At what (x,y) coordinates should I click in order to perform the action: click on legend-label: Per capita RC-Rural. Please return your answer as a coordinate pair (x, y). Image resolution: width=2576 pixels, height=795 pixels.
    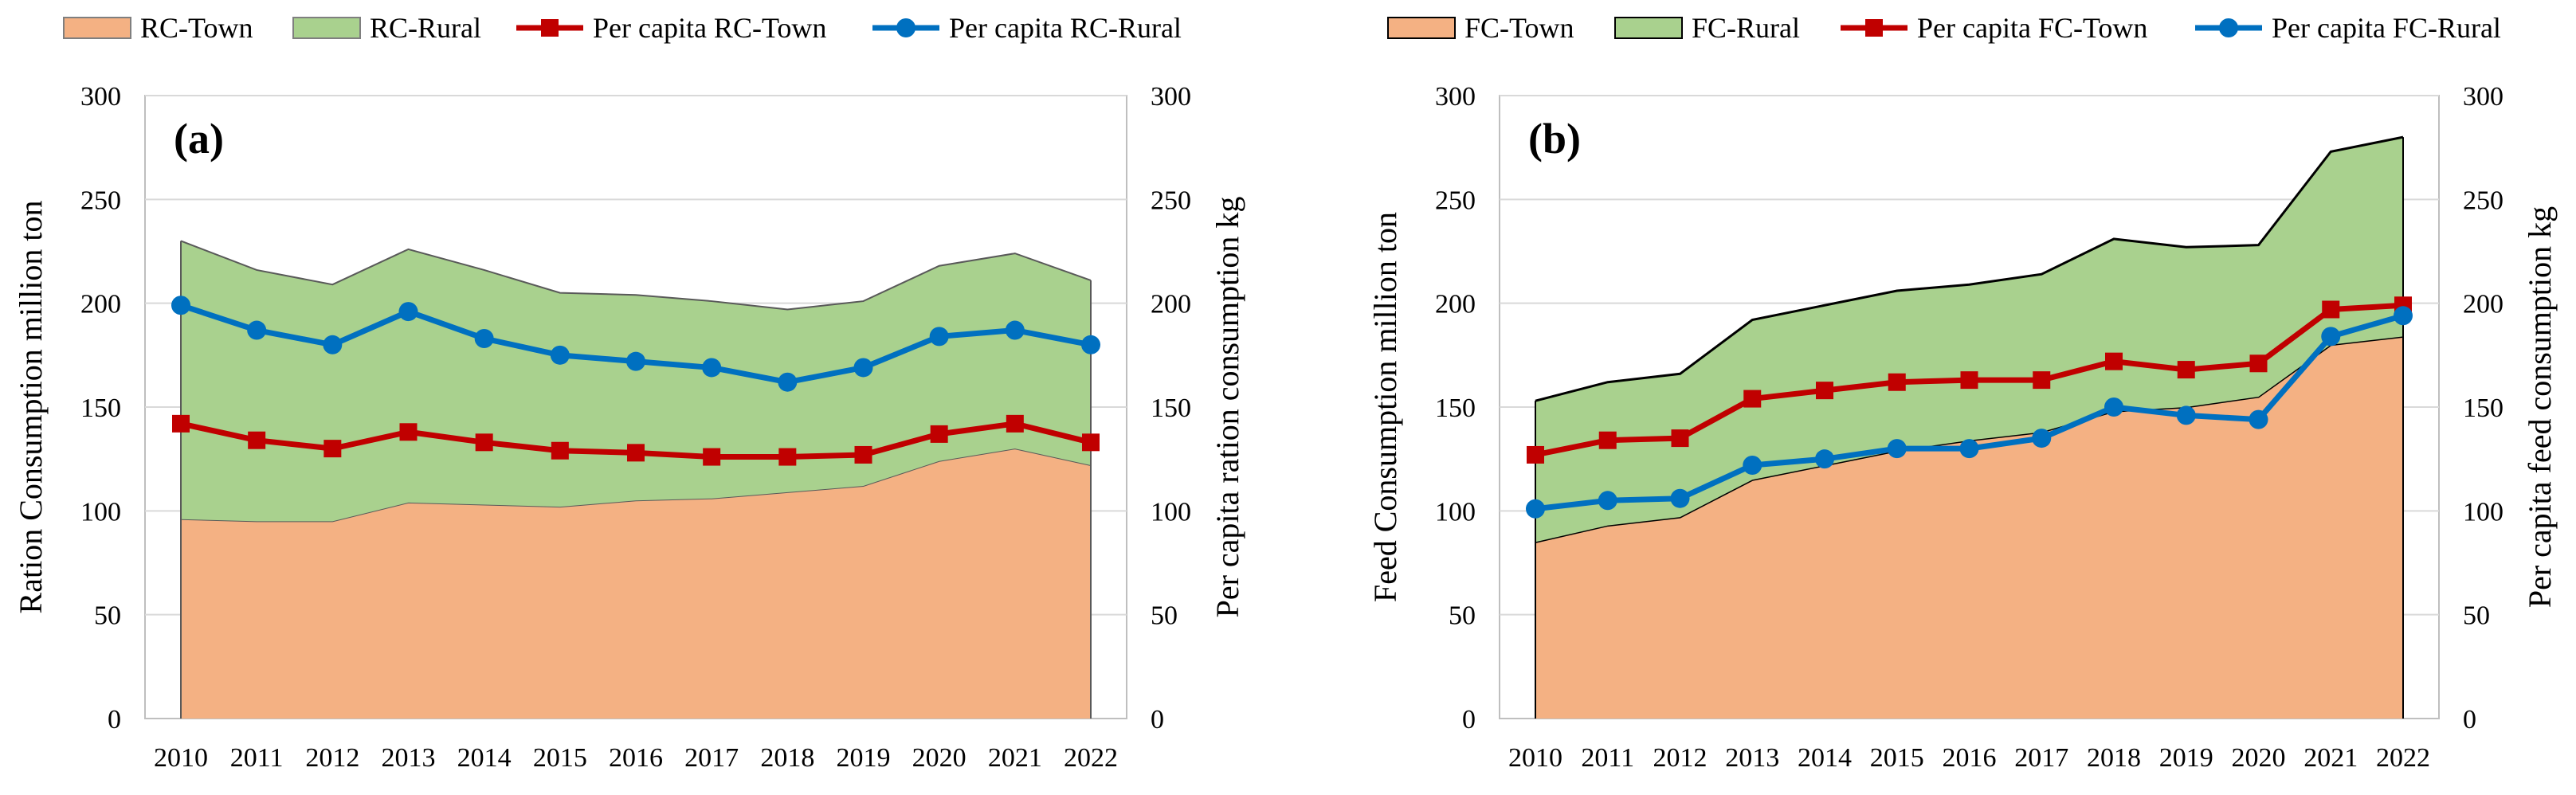
    Looking at the image, I should click on (1065, 28).